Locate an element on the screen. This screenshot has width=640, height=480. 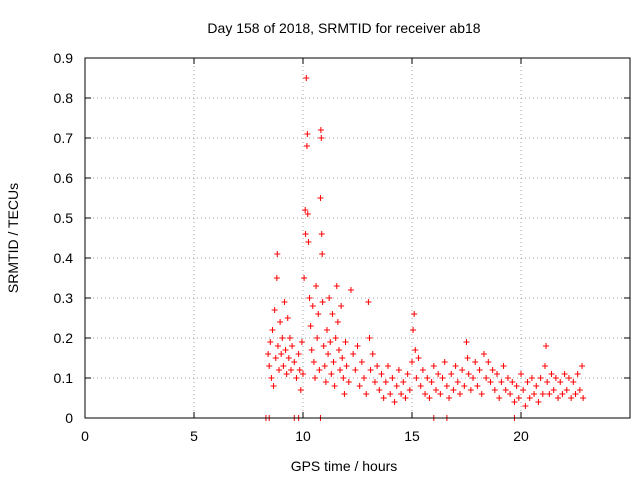
y-axis-label: SRMTID / TECUs is located at coordinates (13, 238).